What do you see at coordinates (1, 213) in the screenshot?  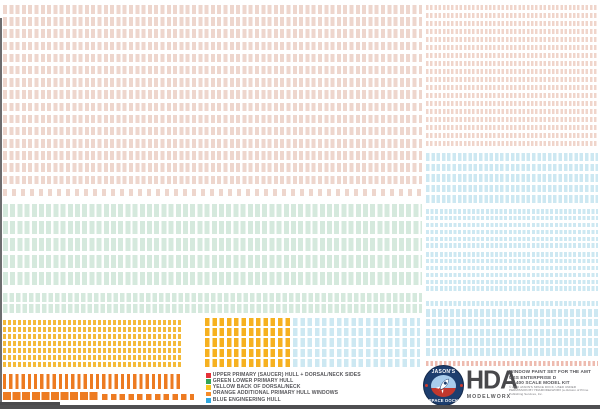 I see `sheet-left-edge` at bounding box center [1, 213].